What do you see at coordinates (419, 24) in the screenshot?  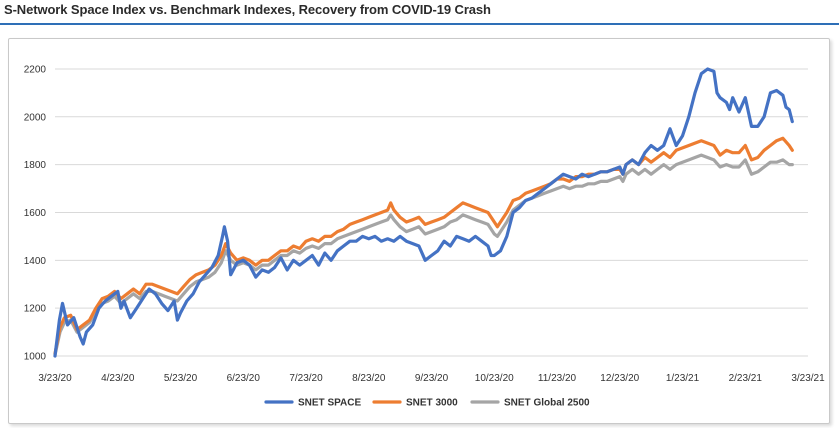 I see `title-divider` at bounding box center [419, 24].